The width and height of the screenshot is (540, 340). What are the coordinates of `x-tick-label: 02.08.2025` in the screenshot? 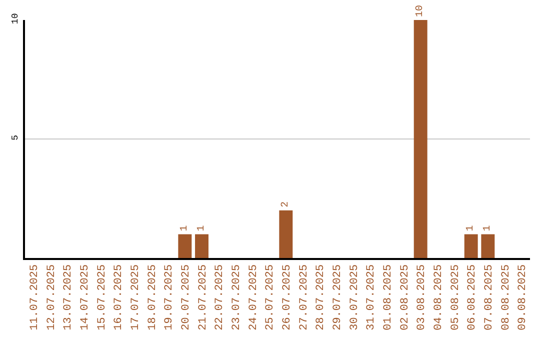 It's located at (405, 297).